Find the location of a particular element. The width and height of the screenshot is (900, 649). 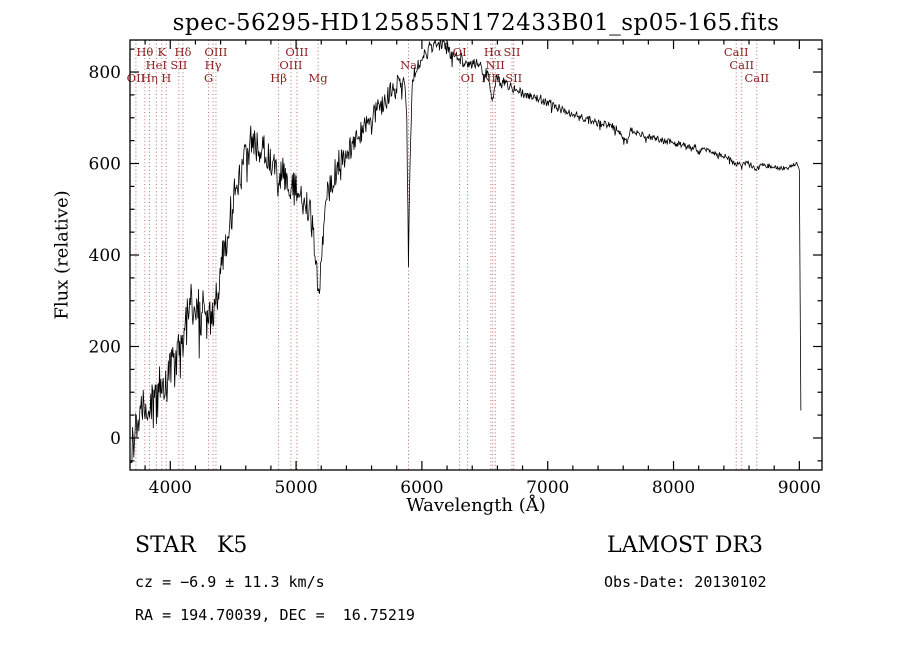

spectral-line-label: Na is located at coordinates (408, 65).